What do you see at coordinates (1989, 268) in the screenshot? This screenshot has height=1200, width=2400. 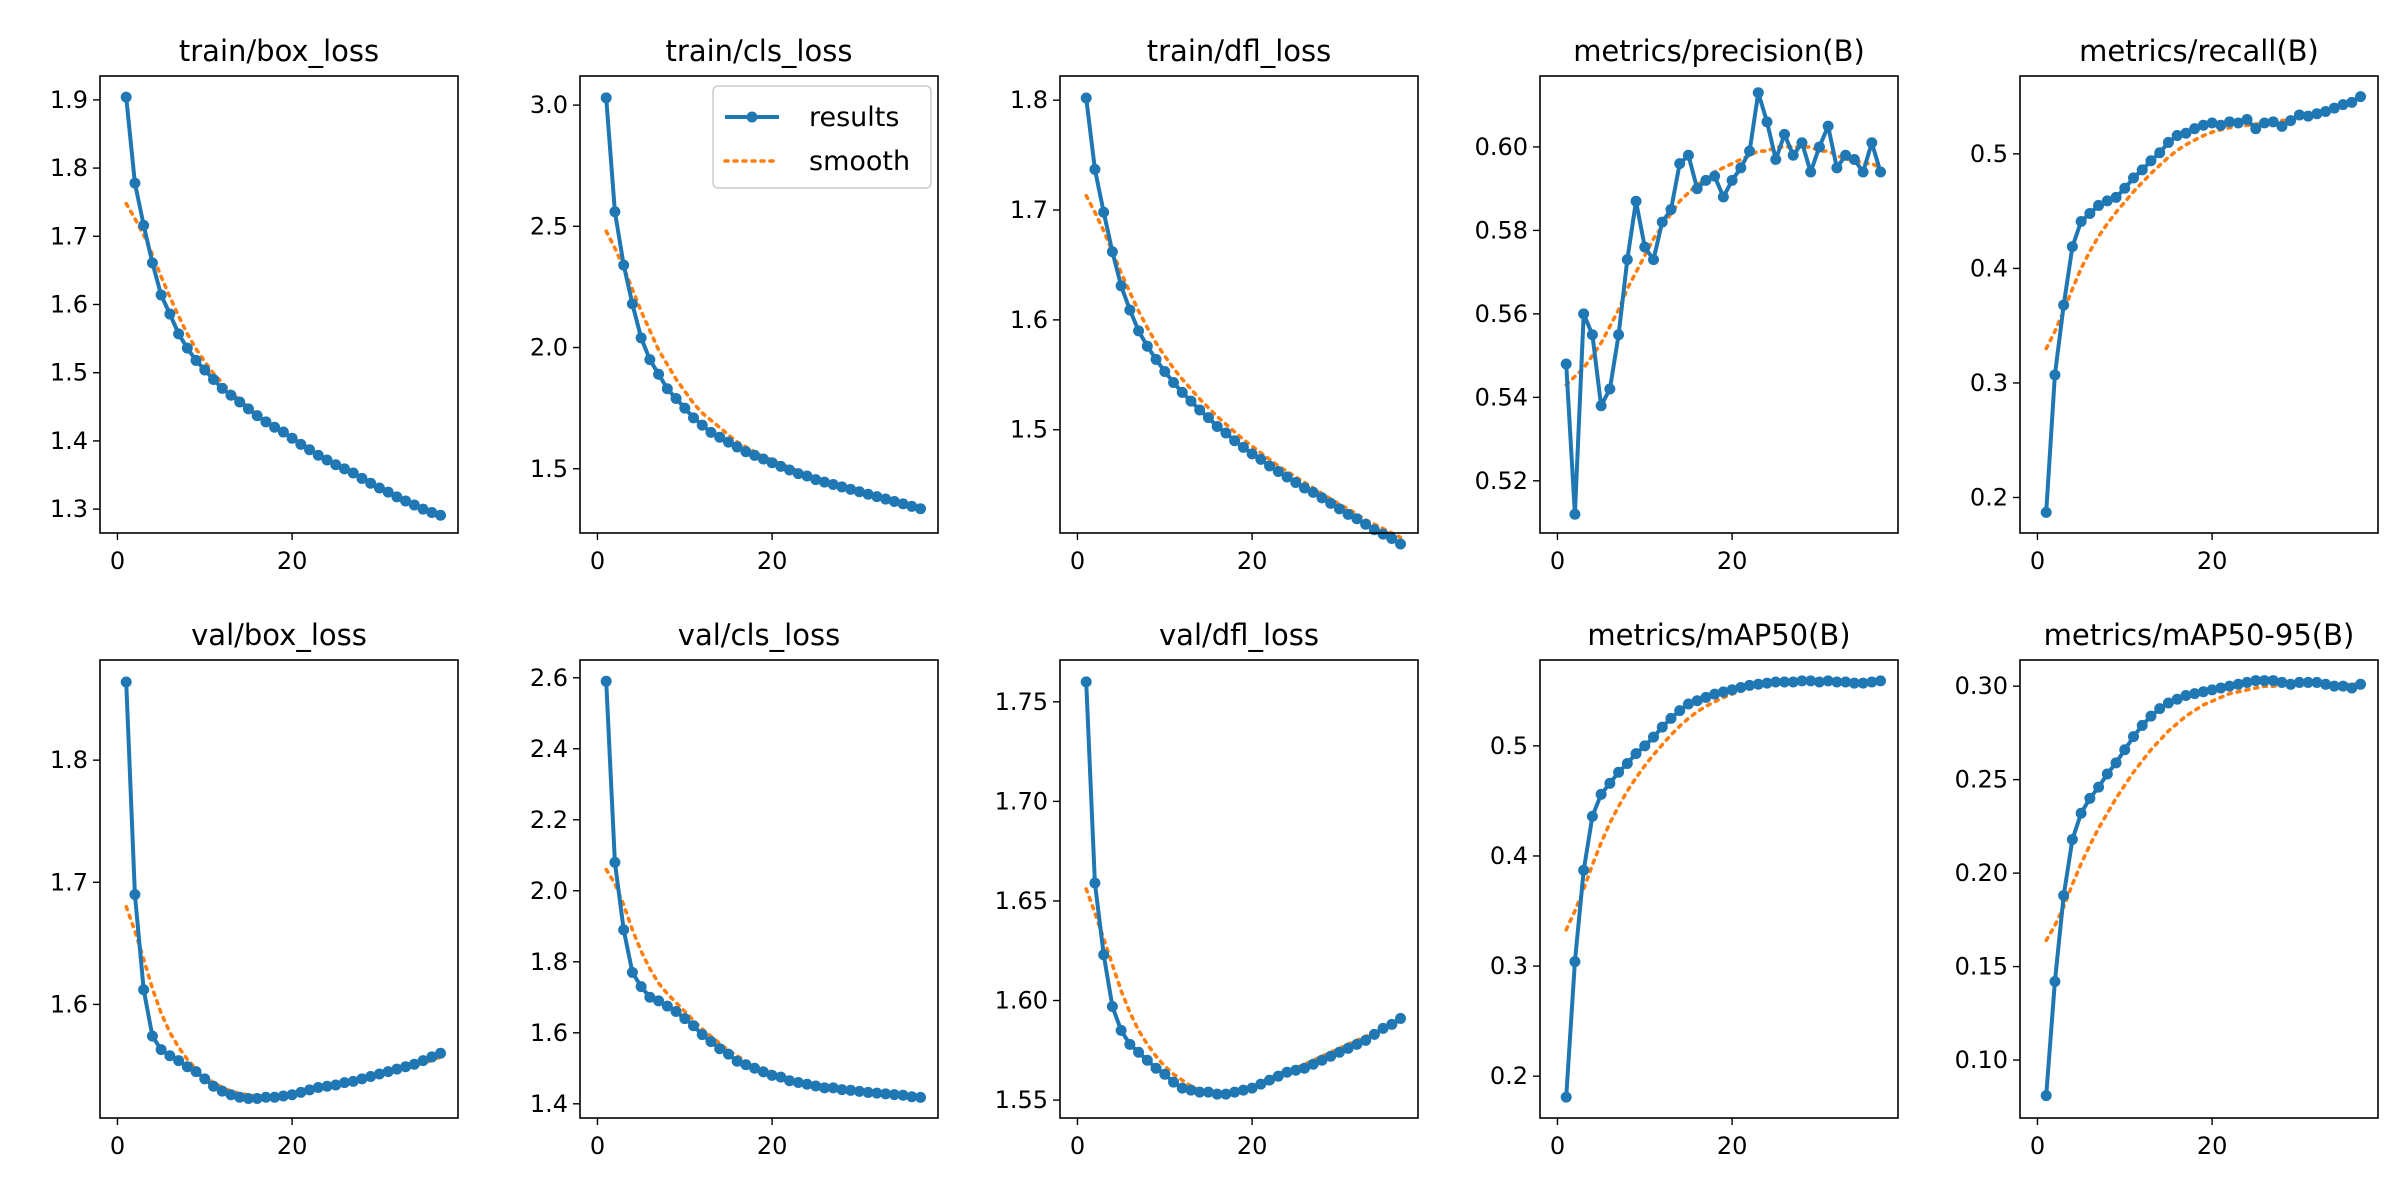 I see `y-tick-label: 0.4` at bounding box center [1989, 268].